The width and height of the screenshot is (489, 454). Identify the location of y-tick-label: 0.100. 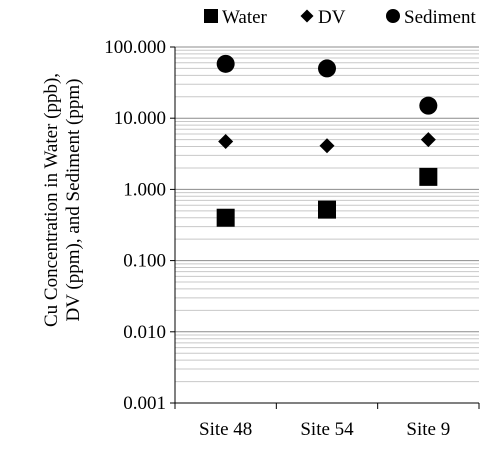
(144, 261).